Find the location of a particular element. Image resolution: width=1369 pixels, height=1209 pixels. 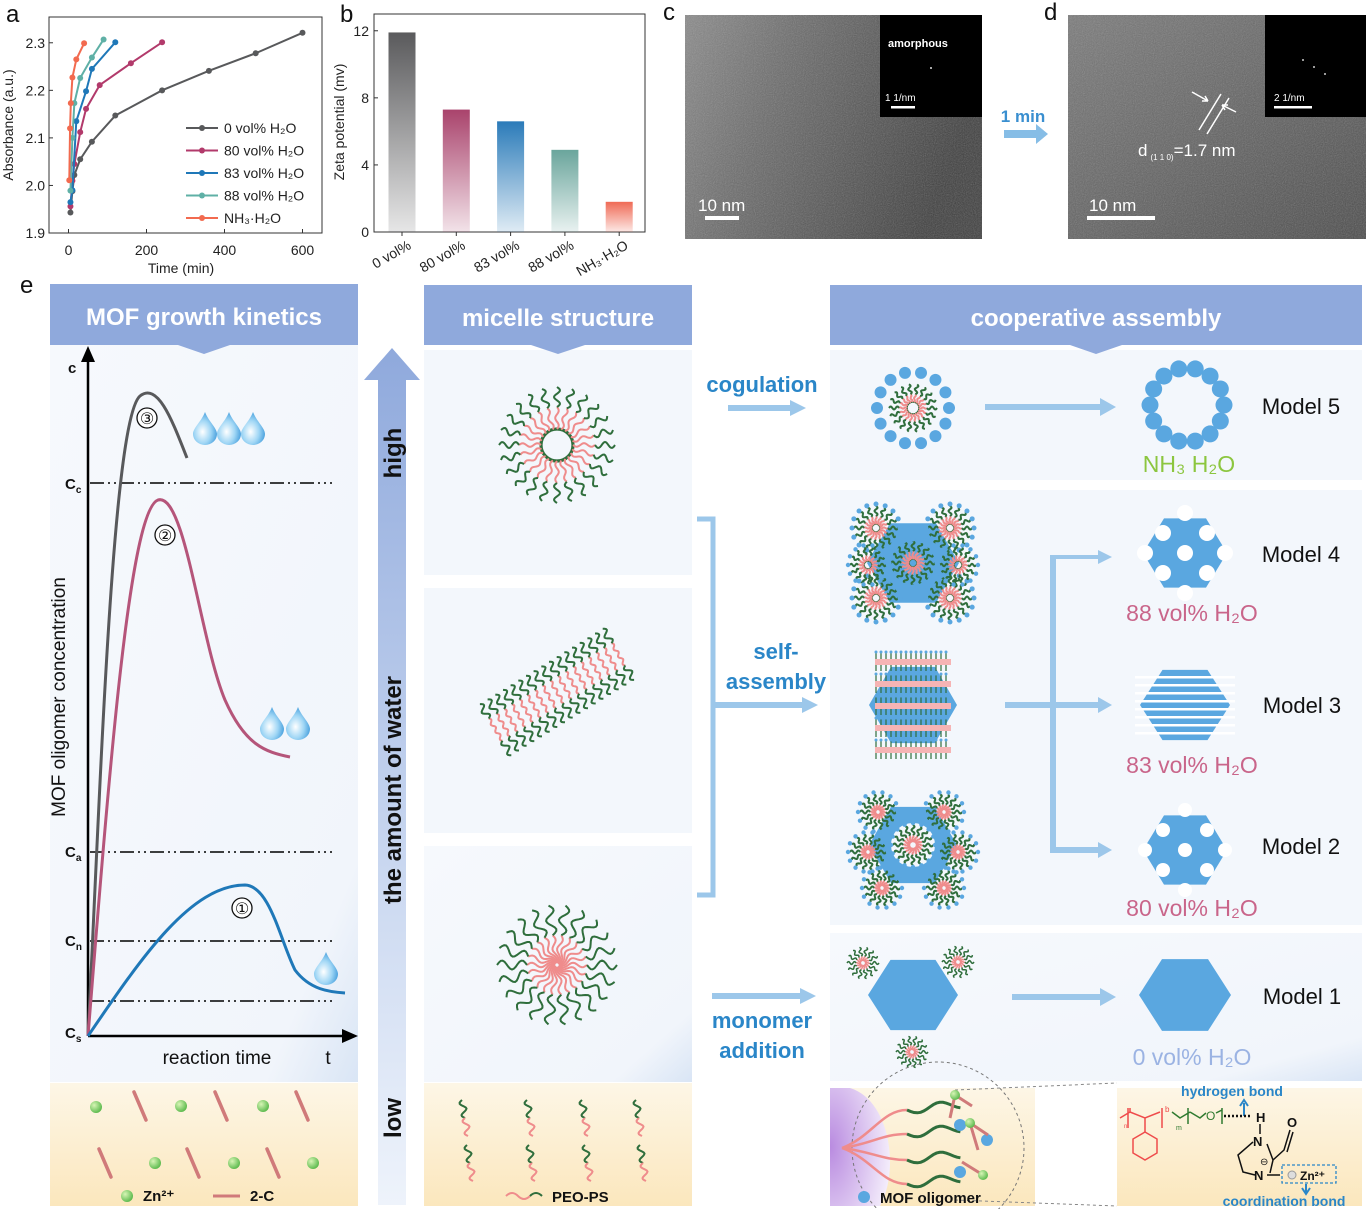

y-axis-label: Absorbance (a.u.) is located at coordinates (8, 124).